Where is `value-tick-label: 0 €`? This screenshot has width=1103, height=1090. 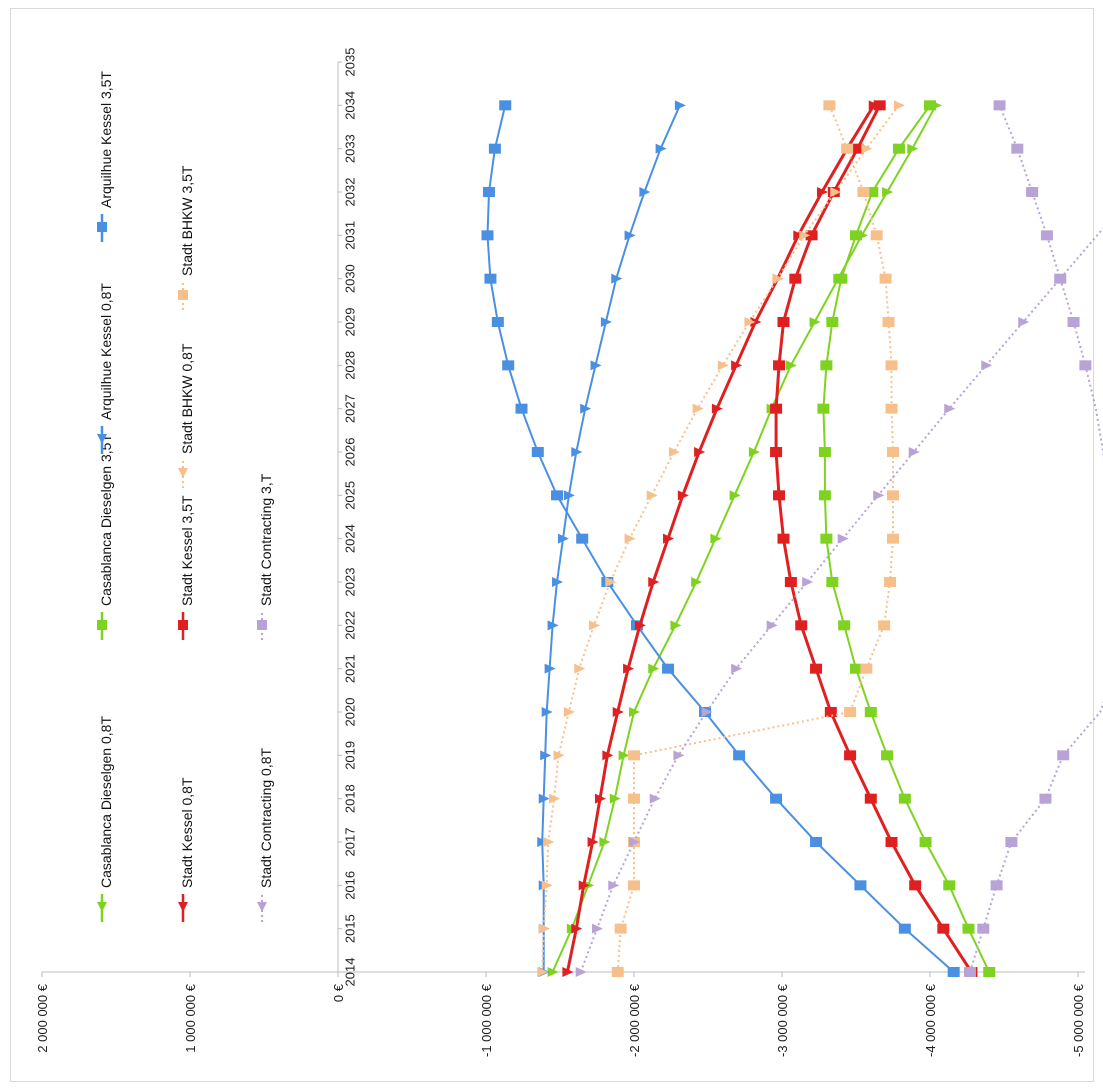 value-tick-label: 0 € is located at coordinates (338, 992).